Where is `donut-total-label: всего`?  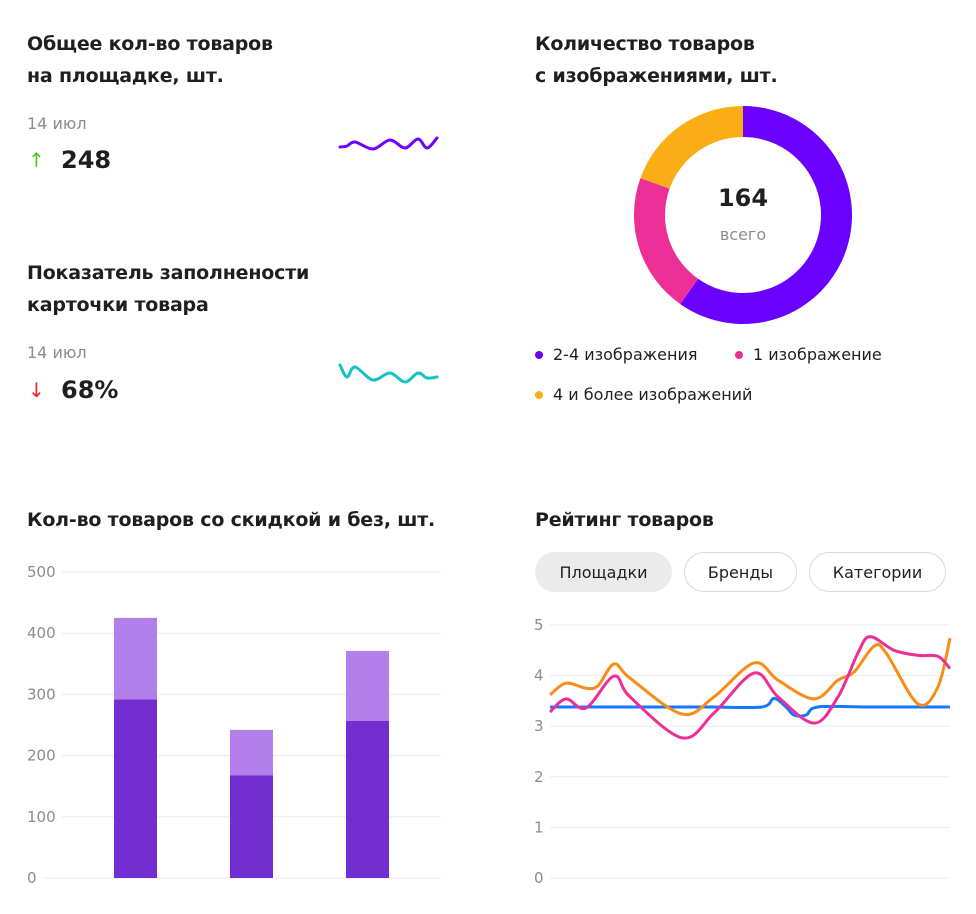
donut-total-label: всего is located at coordinates (743, 234).